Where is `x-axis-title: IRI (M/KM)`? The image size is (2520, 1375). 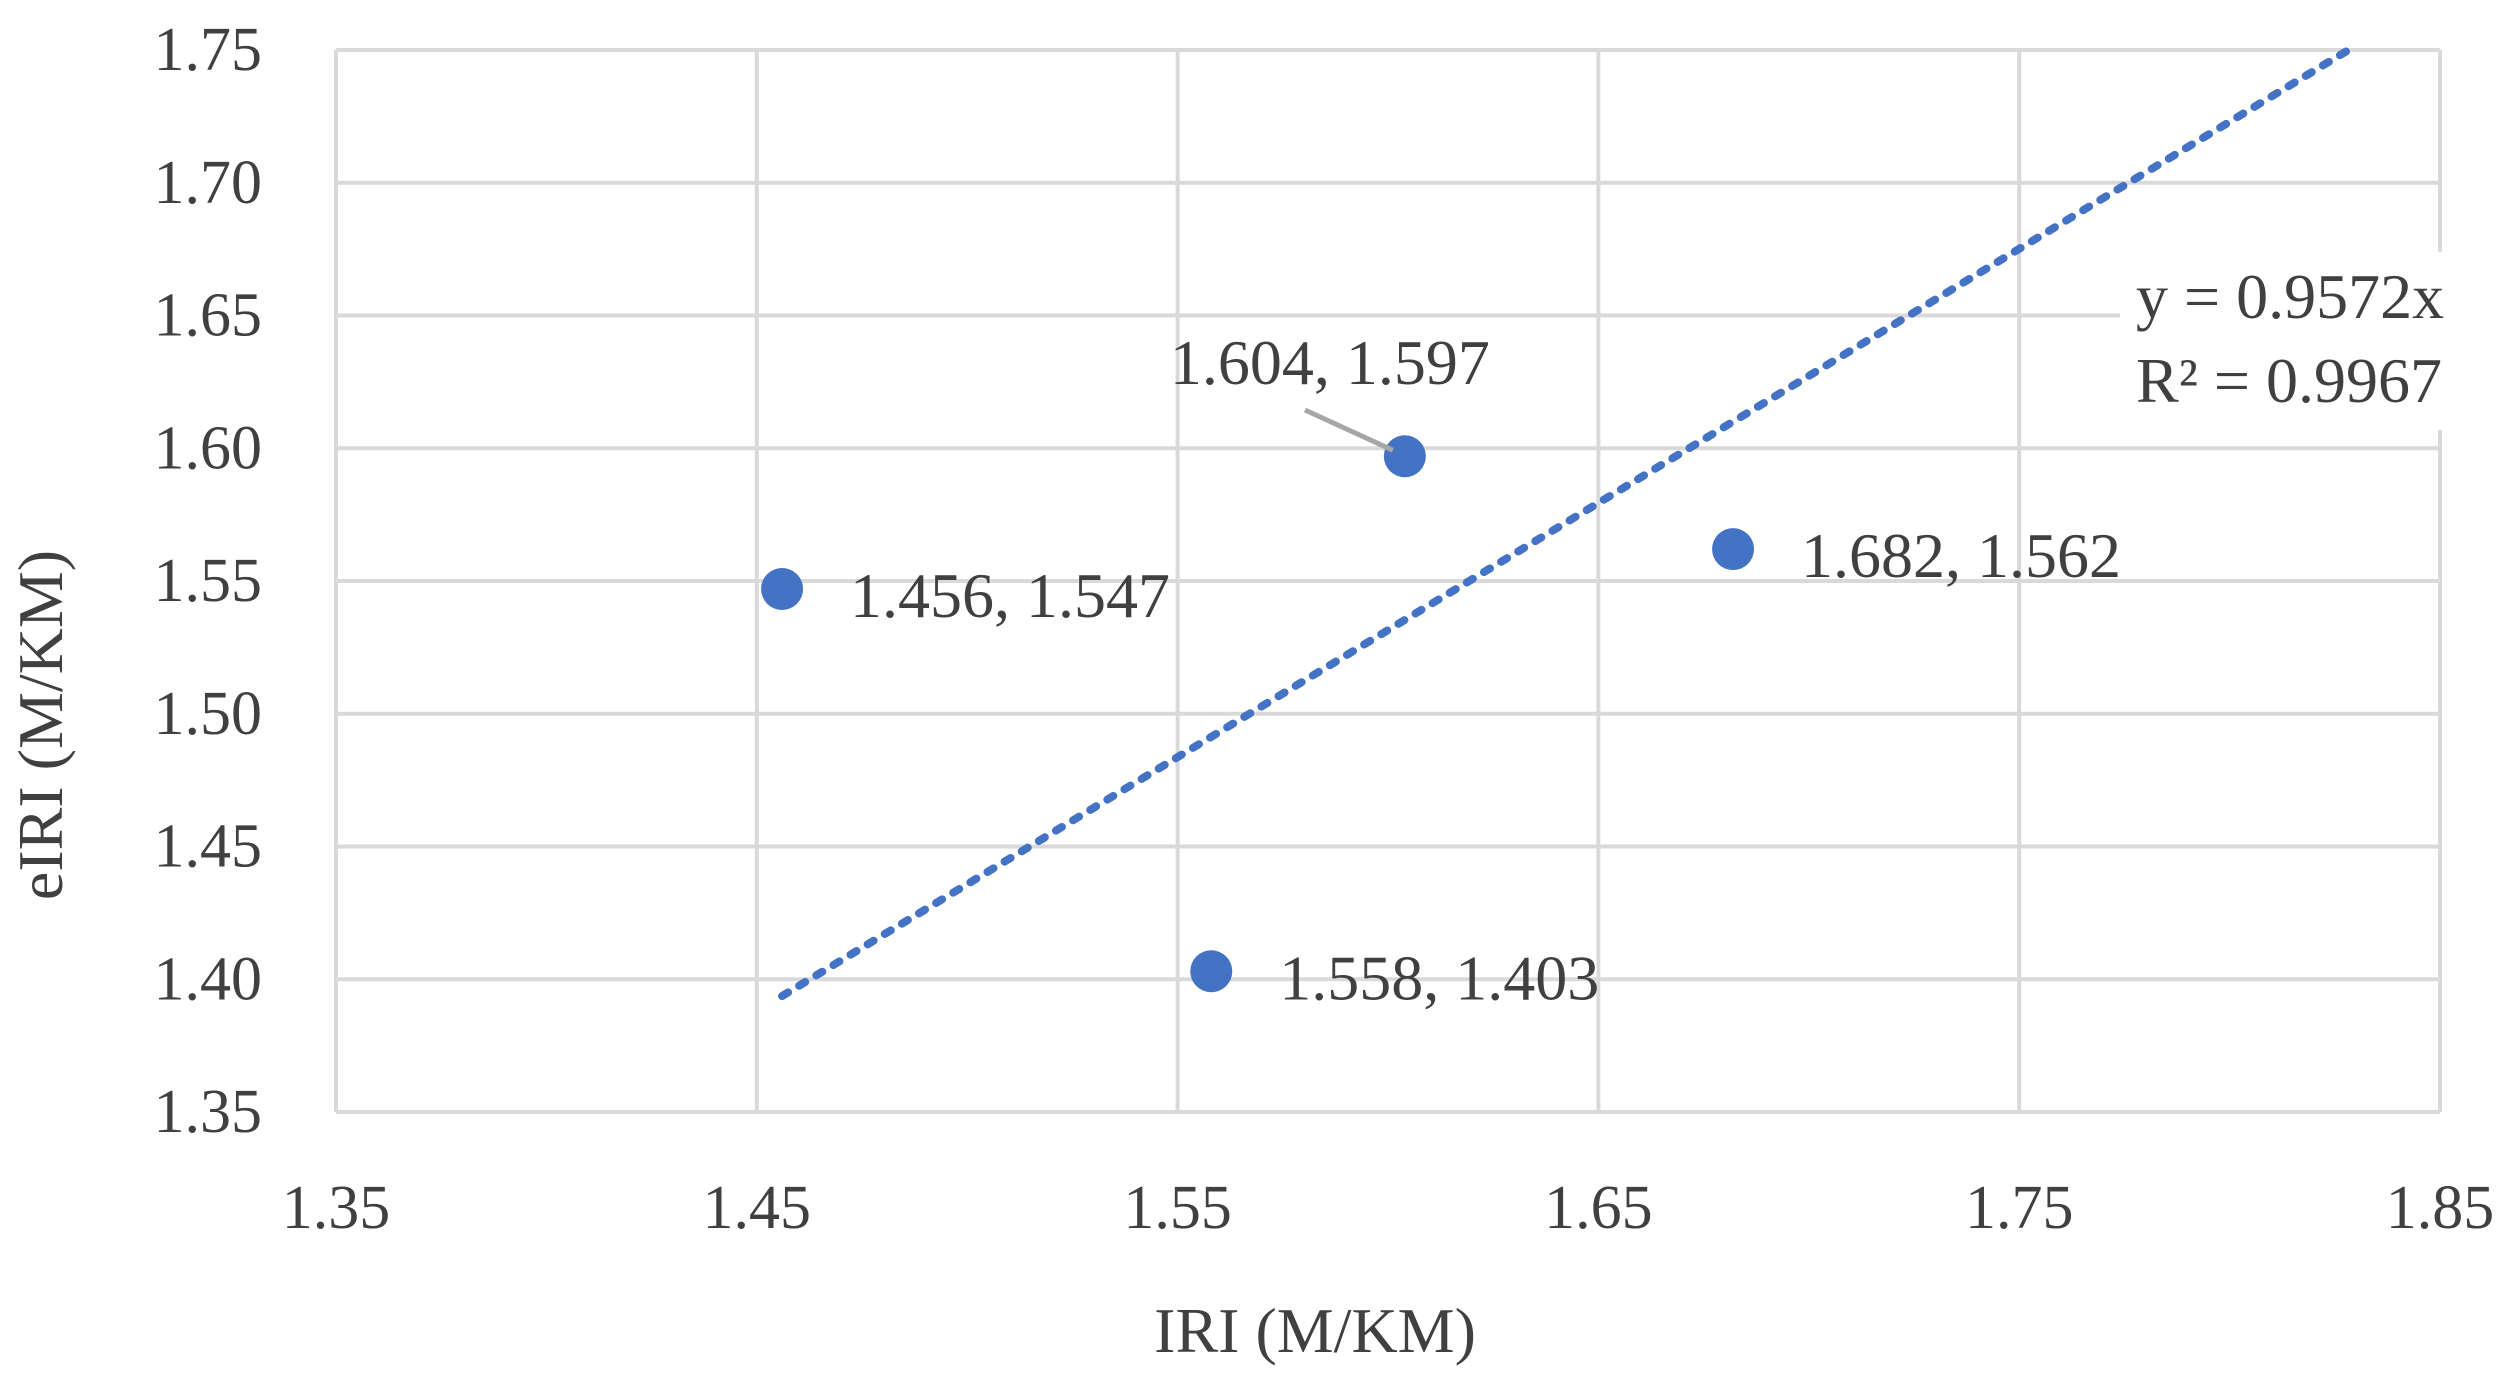 x-axis-title: IRI (M/KM) is located at coordinates (1315, 1330).